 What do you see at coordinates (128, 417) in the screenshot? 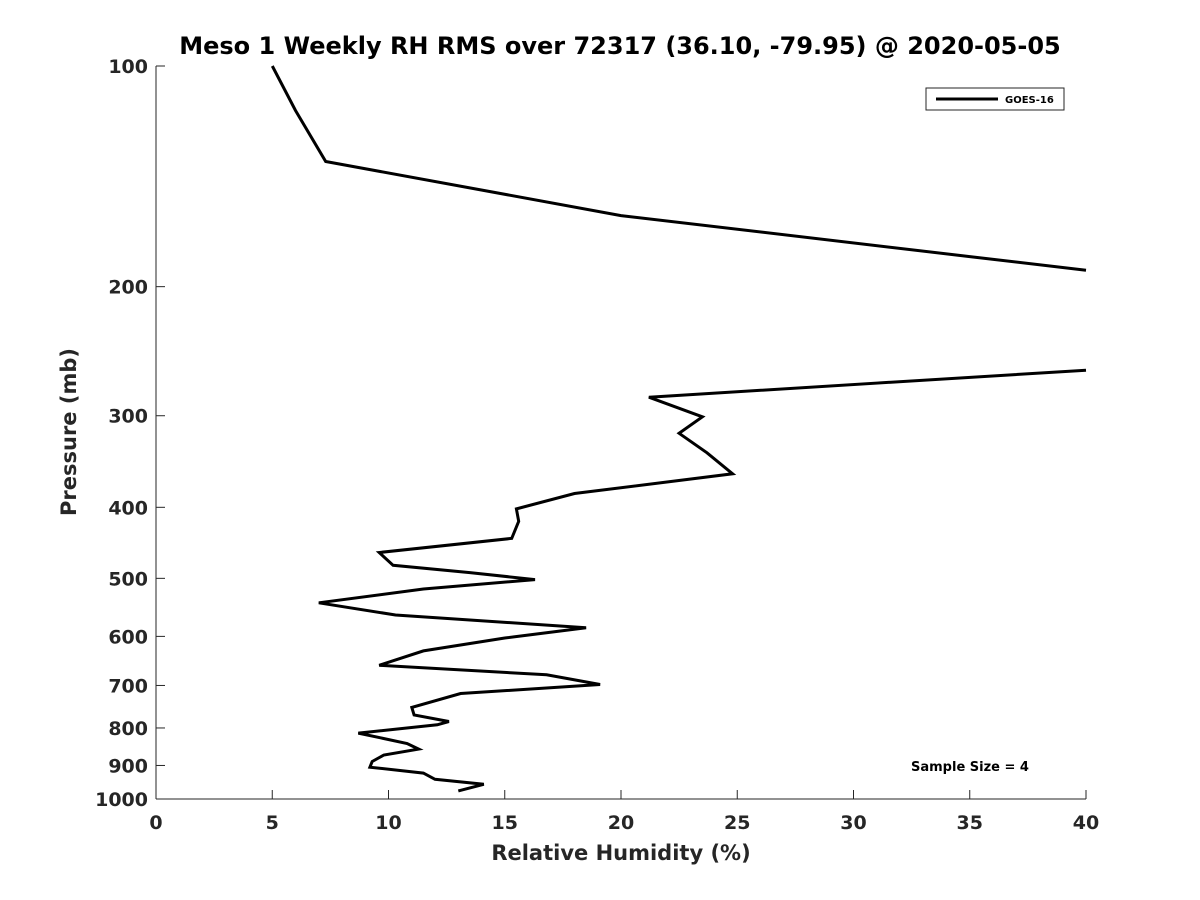
I see `y-tick-label: 300` at bounding box center [128, 417].